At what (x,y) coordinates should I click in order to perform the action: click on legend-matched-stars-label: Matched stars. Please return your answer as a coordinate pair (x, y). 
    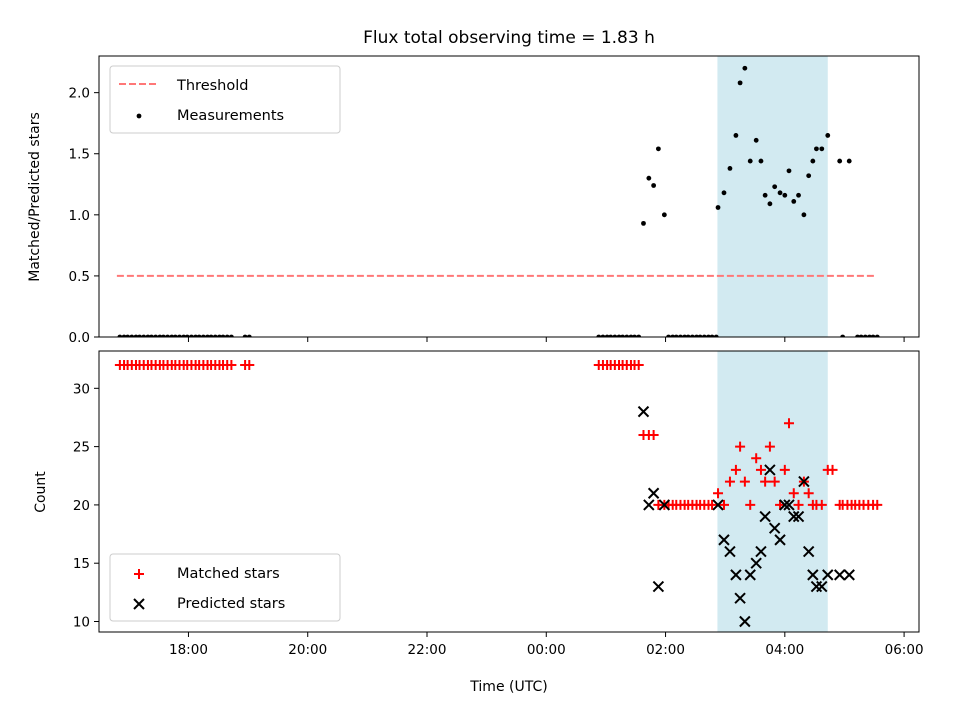
    Looking at the image, I should click on (228, 574).